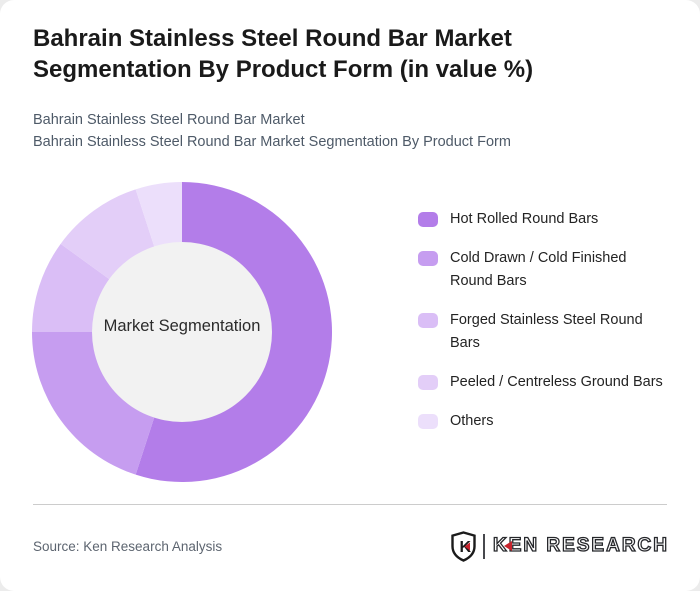  I want to click on footer-divider, so click(350, 504).